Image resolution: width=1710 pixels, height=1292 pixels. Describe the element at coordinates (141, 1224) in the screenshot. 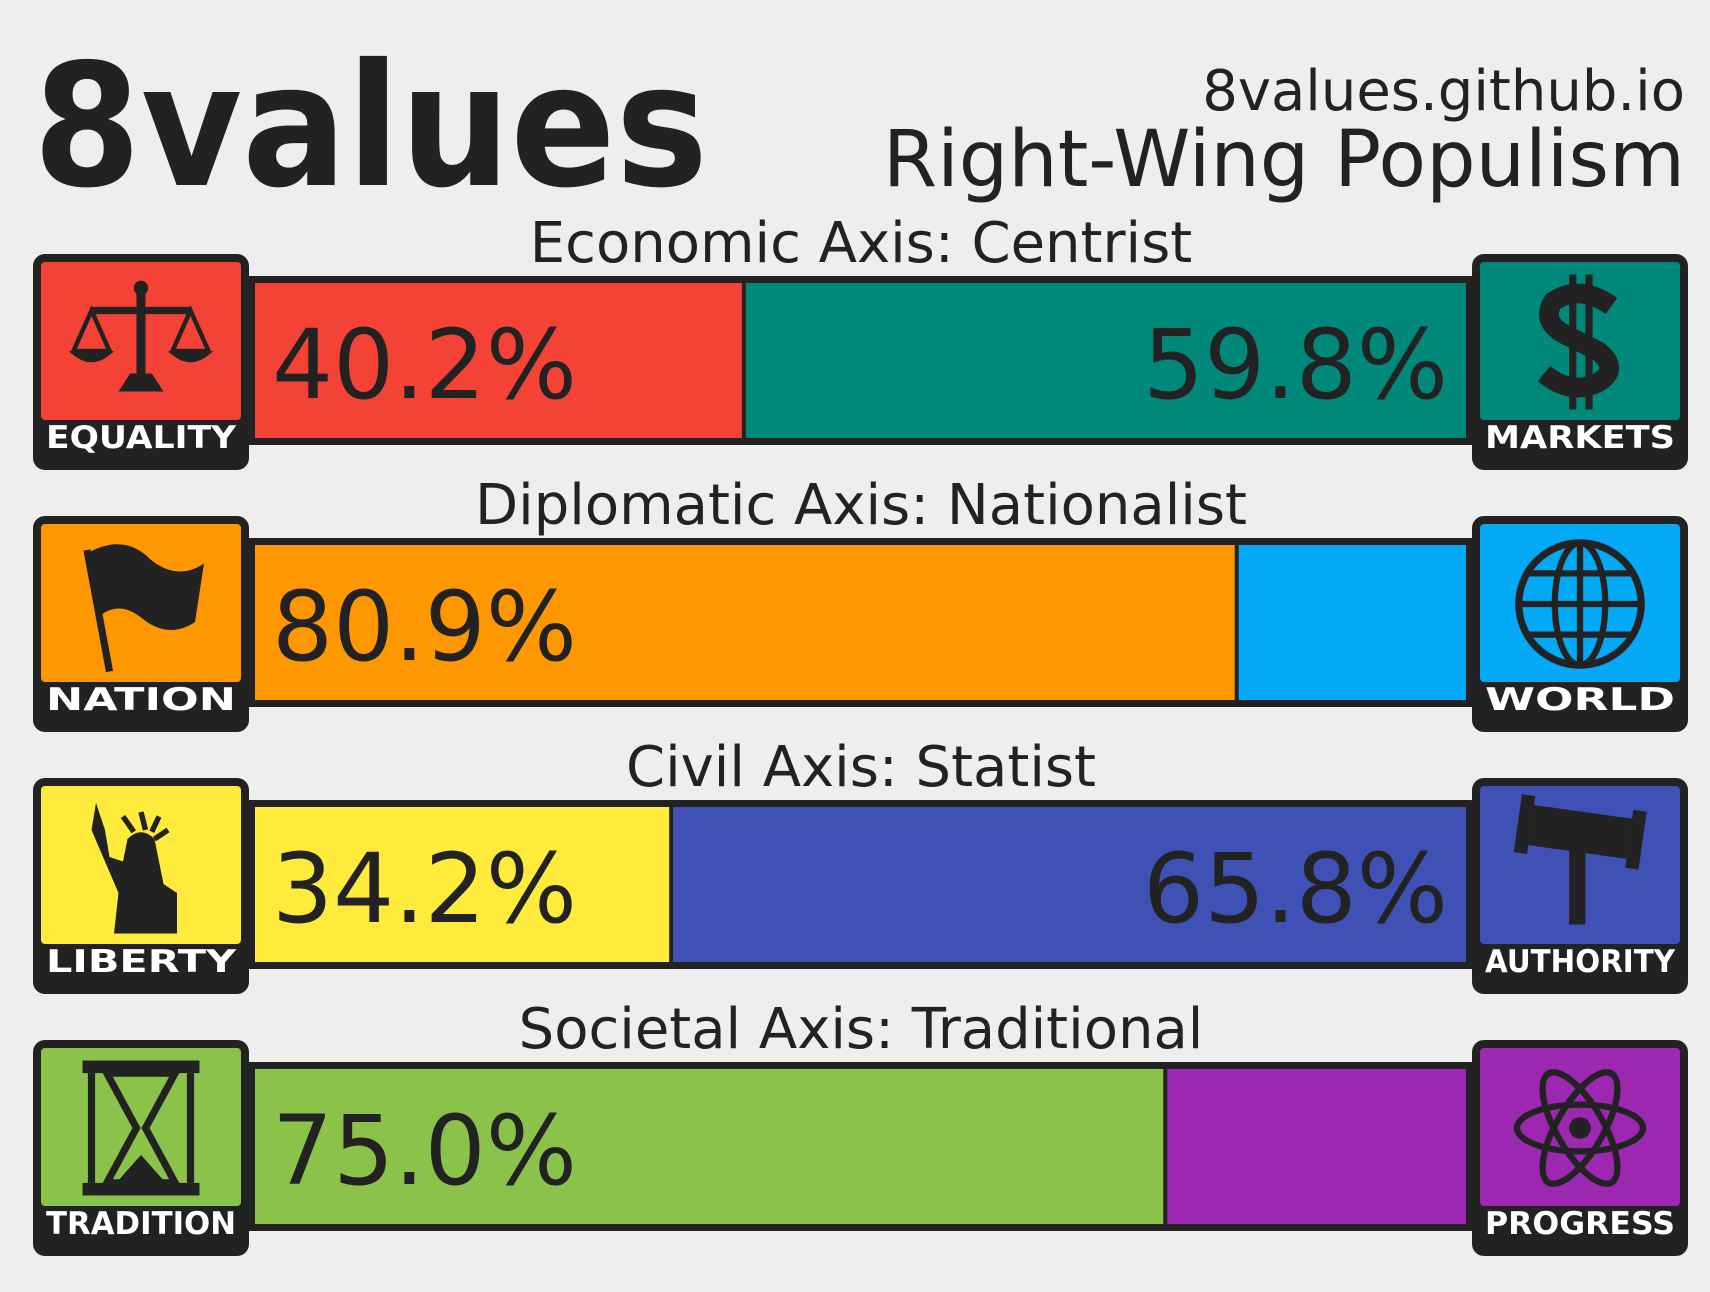

I see `legend-label: TRADITION` at that location.